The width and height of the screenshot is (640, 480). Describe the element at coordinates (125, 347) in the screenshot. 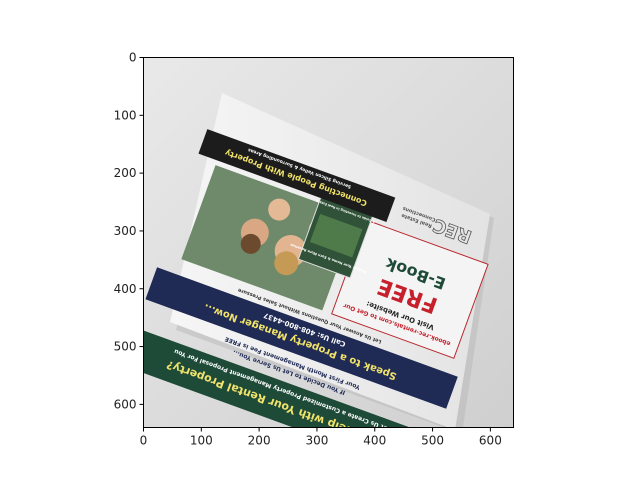

I see `y-tick-label: 500` at that location.